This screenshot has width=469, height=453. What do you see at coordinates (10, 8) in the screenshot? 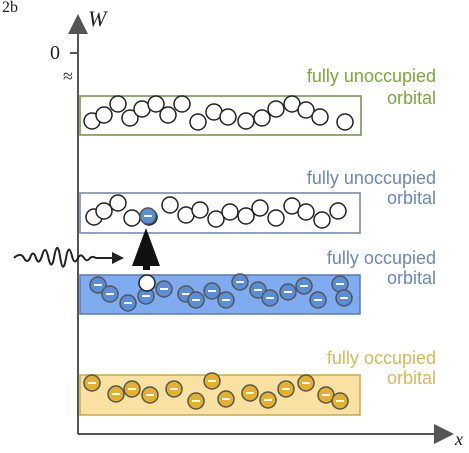
I see `panel-label: 2b` at bounding box center [10, 8].